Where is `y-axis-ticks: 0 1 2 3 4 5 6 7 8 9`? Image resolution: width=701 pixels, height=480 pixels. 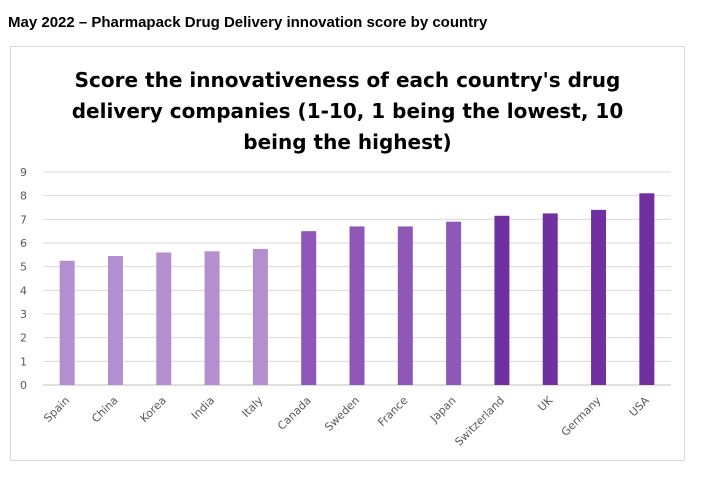 y-axis-ticks: 0 1 2 3 4 5 6 7 8 9 is located at coordinates (23, 279).